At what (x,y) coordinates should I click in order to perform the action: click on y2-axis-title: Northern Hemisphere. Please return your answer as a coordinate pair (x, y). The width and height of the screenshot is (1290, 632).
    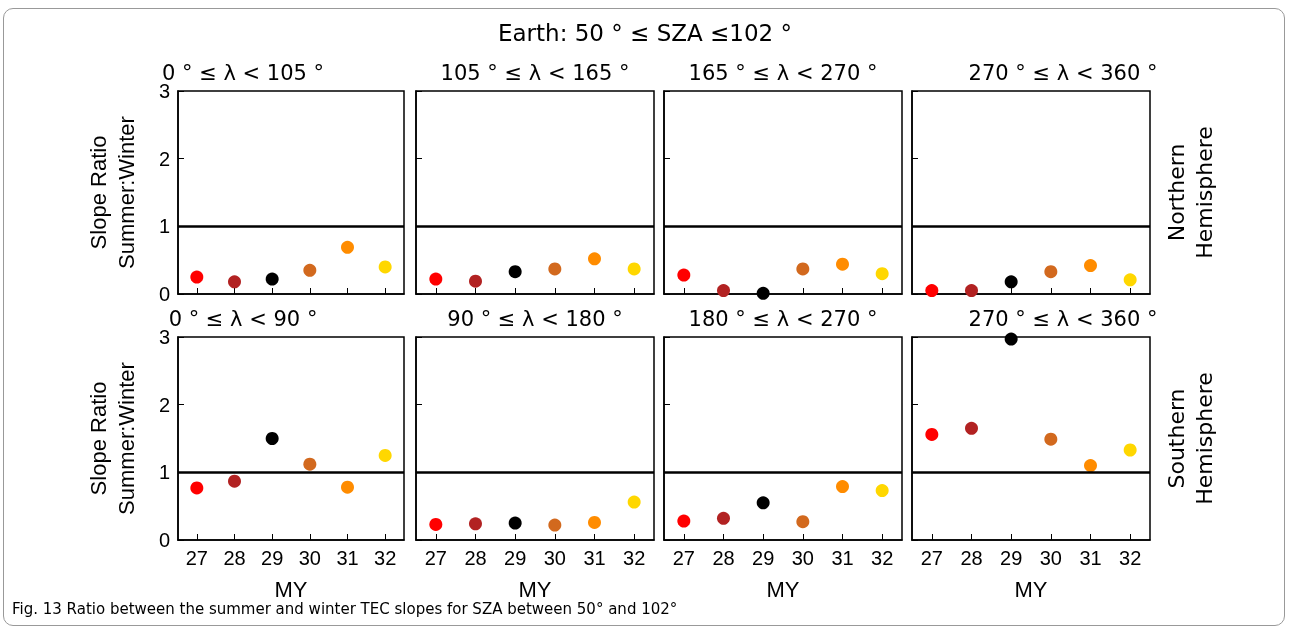
    Looking at the image, I should click on (1190, 192).